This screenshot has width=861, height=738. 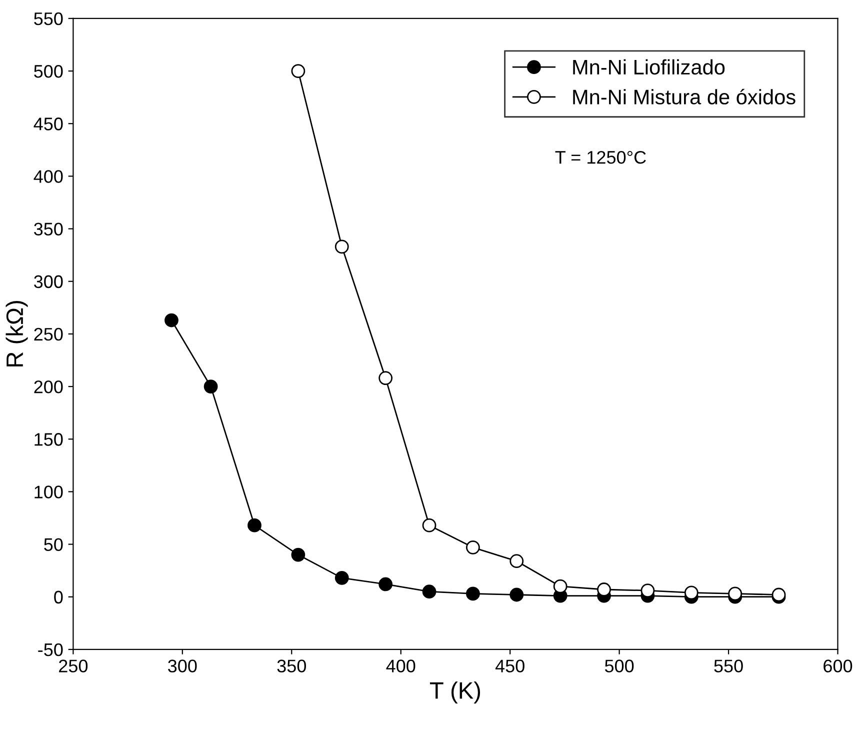 What do you see at coordinates (509, 666) in the screenshot?
I see `x-tick-label: 450` at bounding box center [509, 666].